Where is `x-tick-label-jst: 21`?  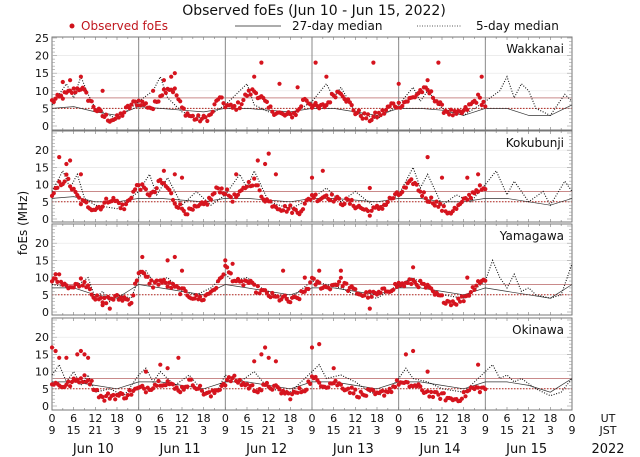
x-tick-label-jst: 21 is located at coordinates (442, 430).